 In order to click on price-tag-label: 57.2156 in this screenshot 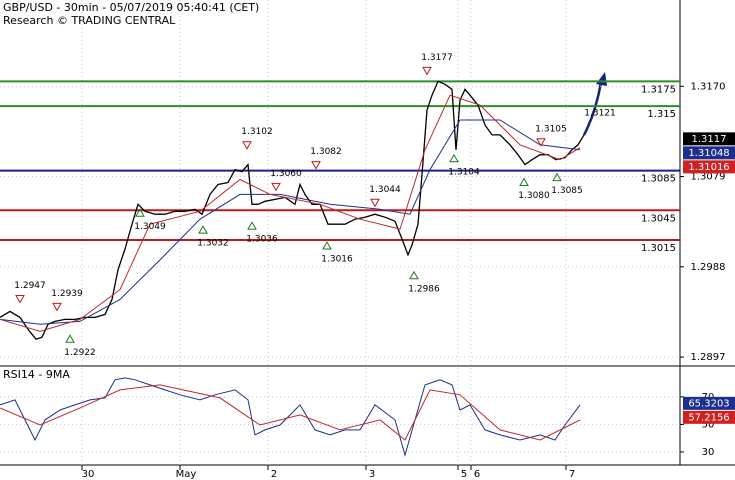, I will do `click(708, 417)`.